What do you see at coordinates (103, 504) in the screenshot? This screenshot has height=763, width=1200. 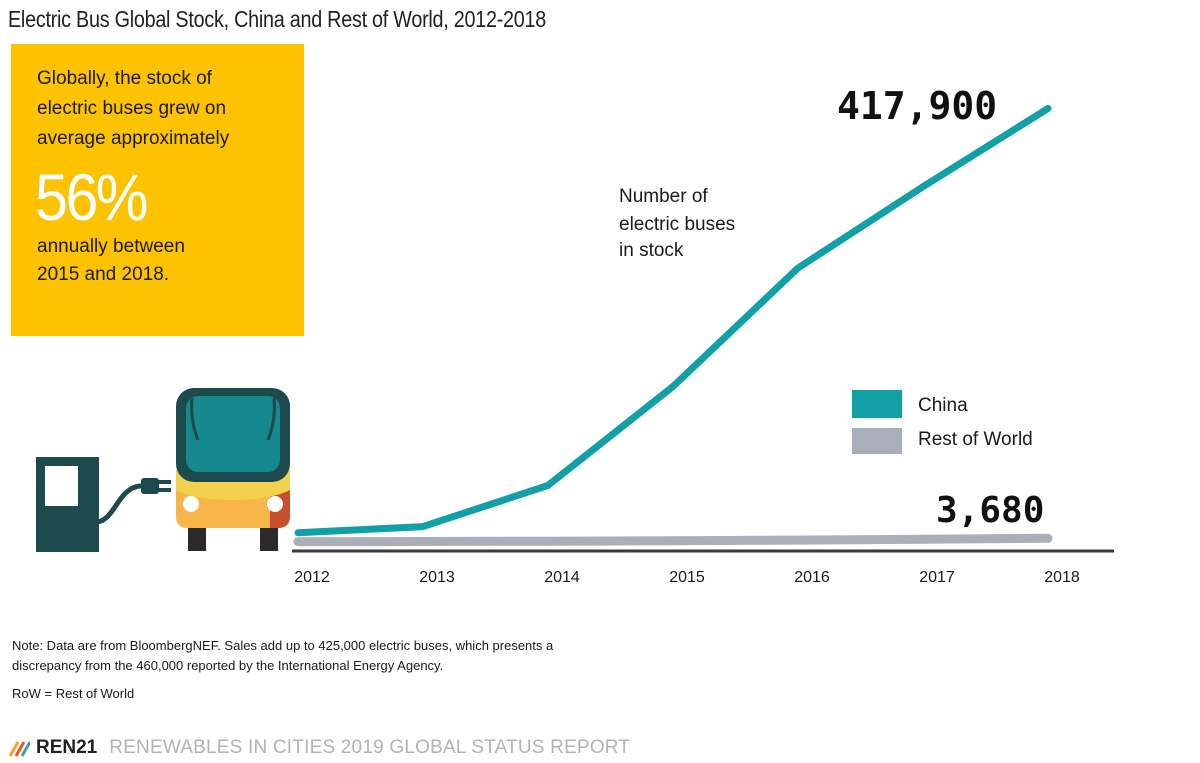 I see `charging-station-icon` at bounding box center [103, 504].